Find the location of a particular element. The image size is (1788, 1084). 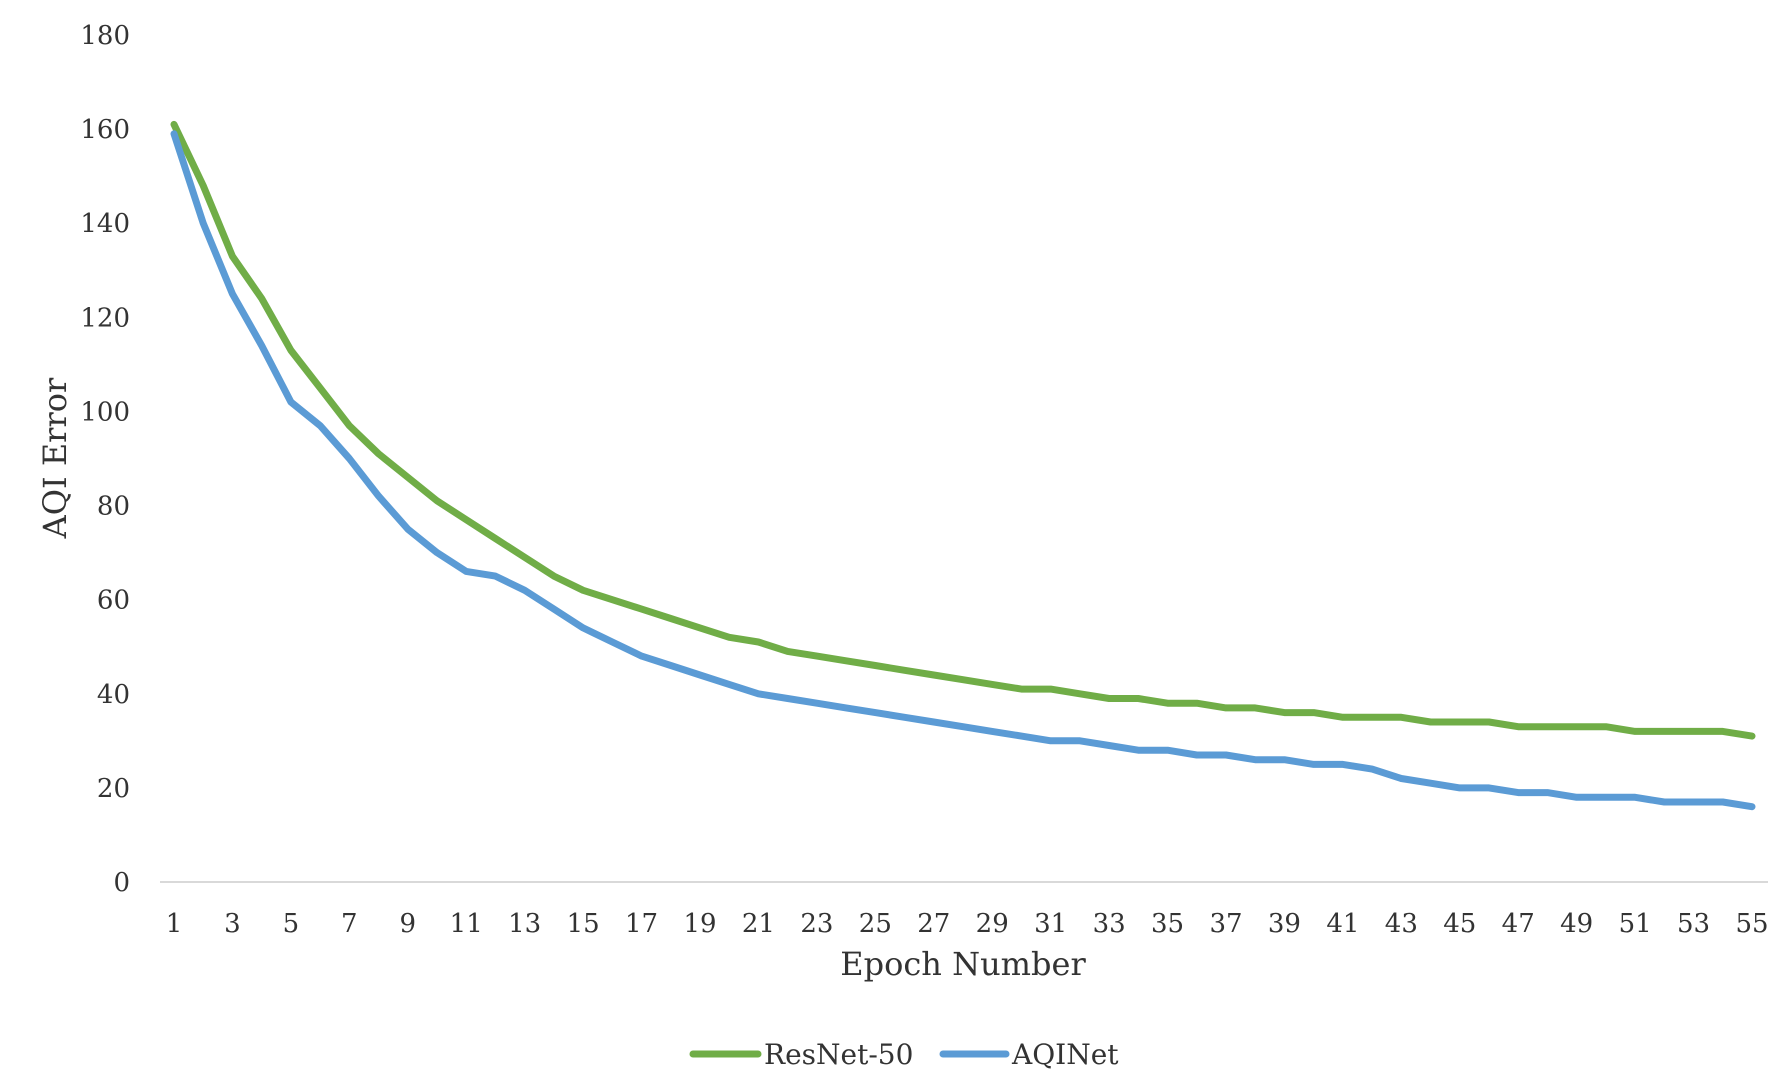

x-tick-label: 21 is located at coordinates (758, 924).